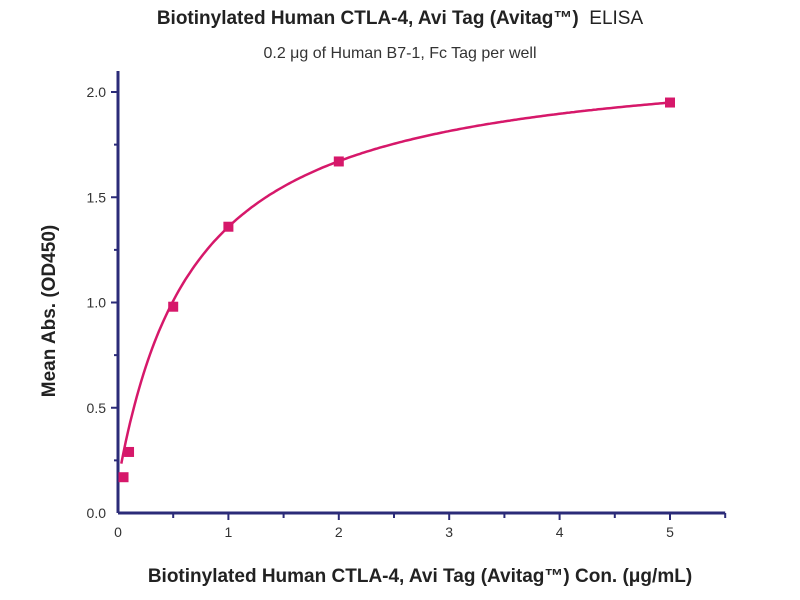 The width and height of the screenshot is (800, 600). What do you see at coordinates (616, 18) in the screenshot?
I see `chart-title-suffix: ELISA` at bounding box center [616, 18].